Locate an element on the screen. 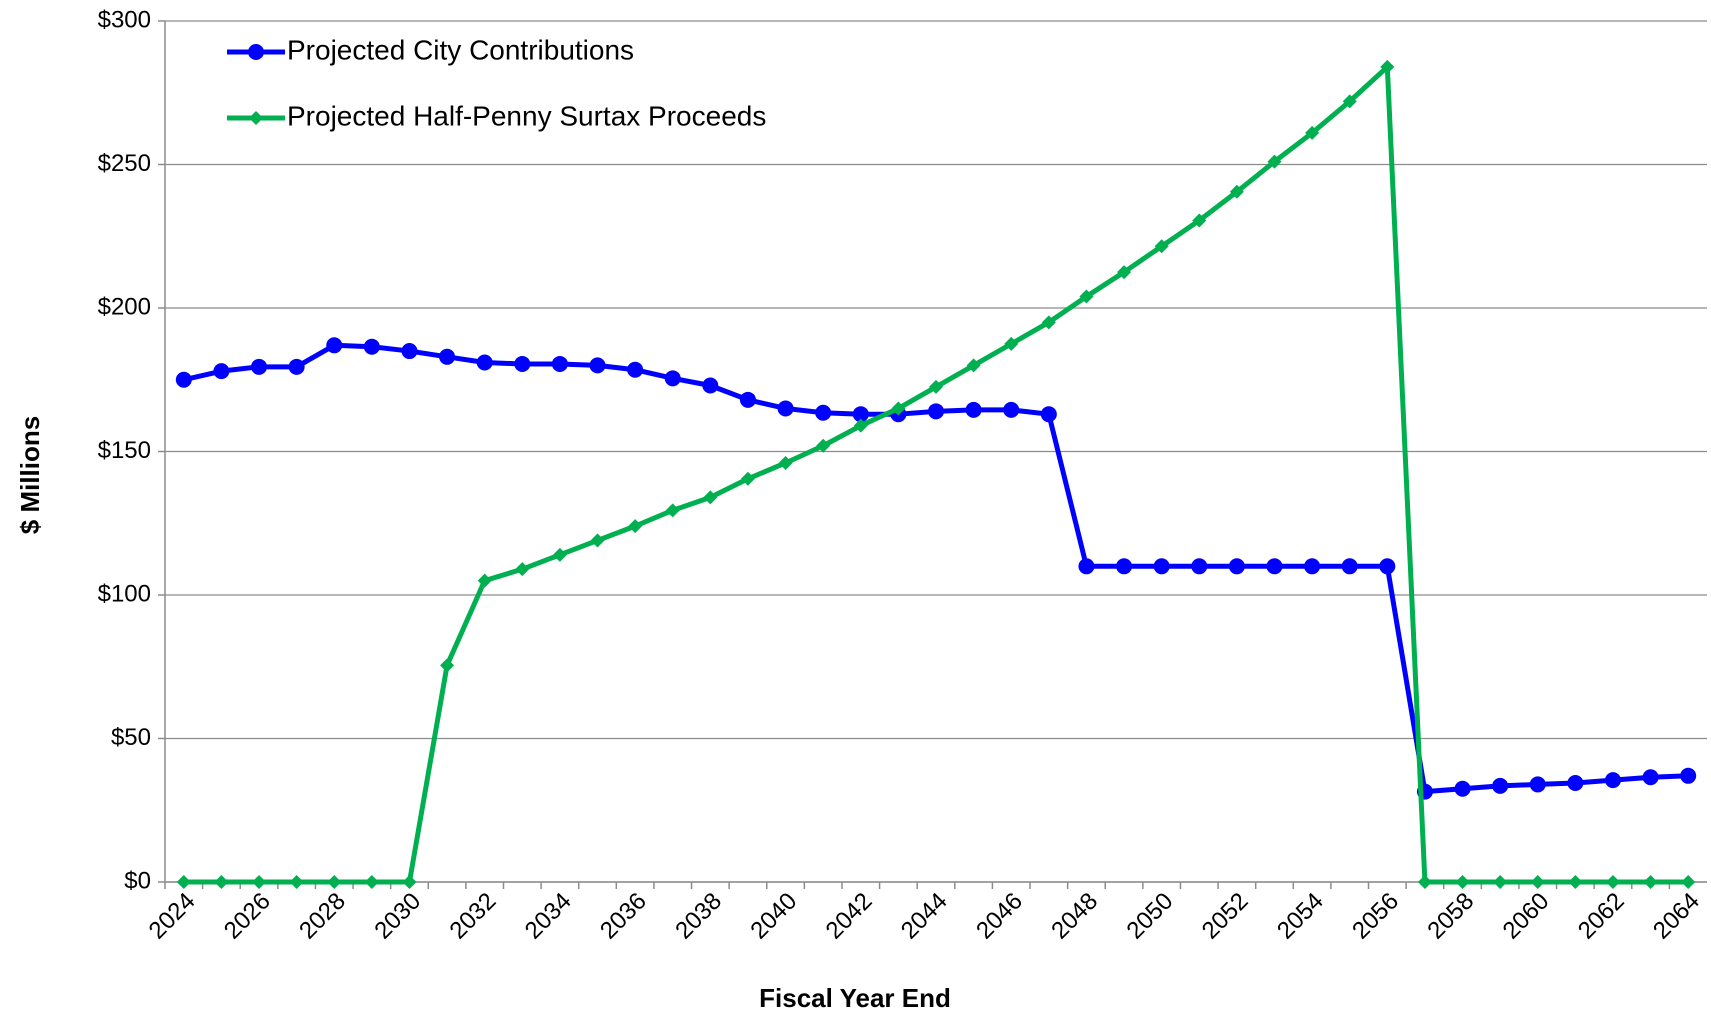 The width and height of the screenshot is (1711, 1018). x-tick-label: 2062 is located at coordinates (1601, 916).